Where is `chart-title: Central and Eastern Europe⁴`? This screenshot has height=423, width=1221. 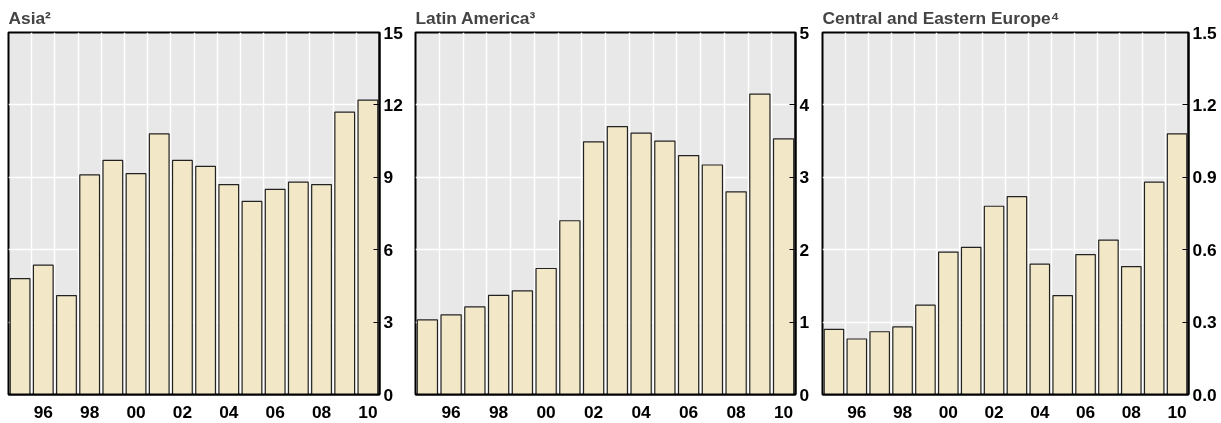
chart-title: Central and Eastern Europe⁴ is located at coordinates (941, 17).